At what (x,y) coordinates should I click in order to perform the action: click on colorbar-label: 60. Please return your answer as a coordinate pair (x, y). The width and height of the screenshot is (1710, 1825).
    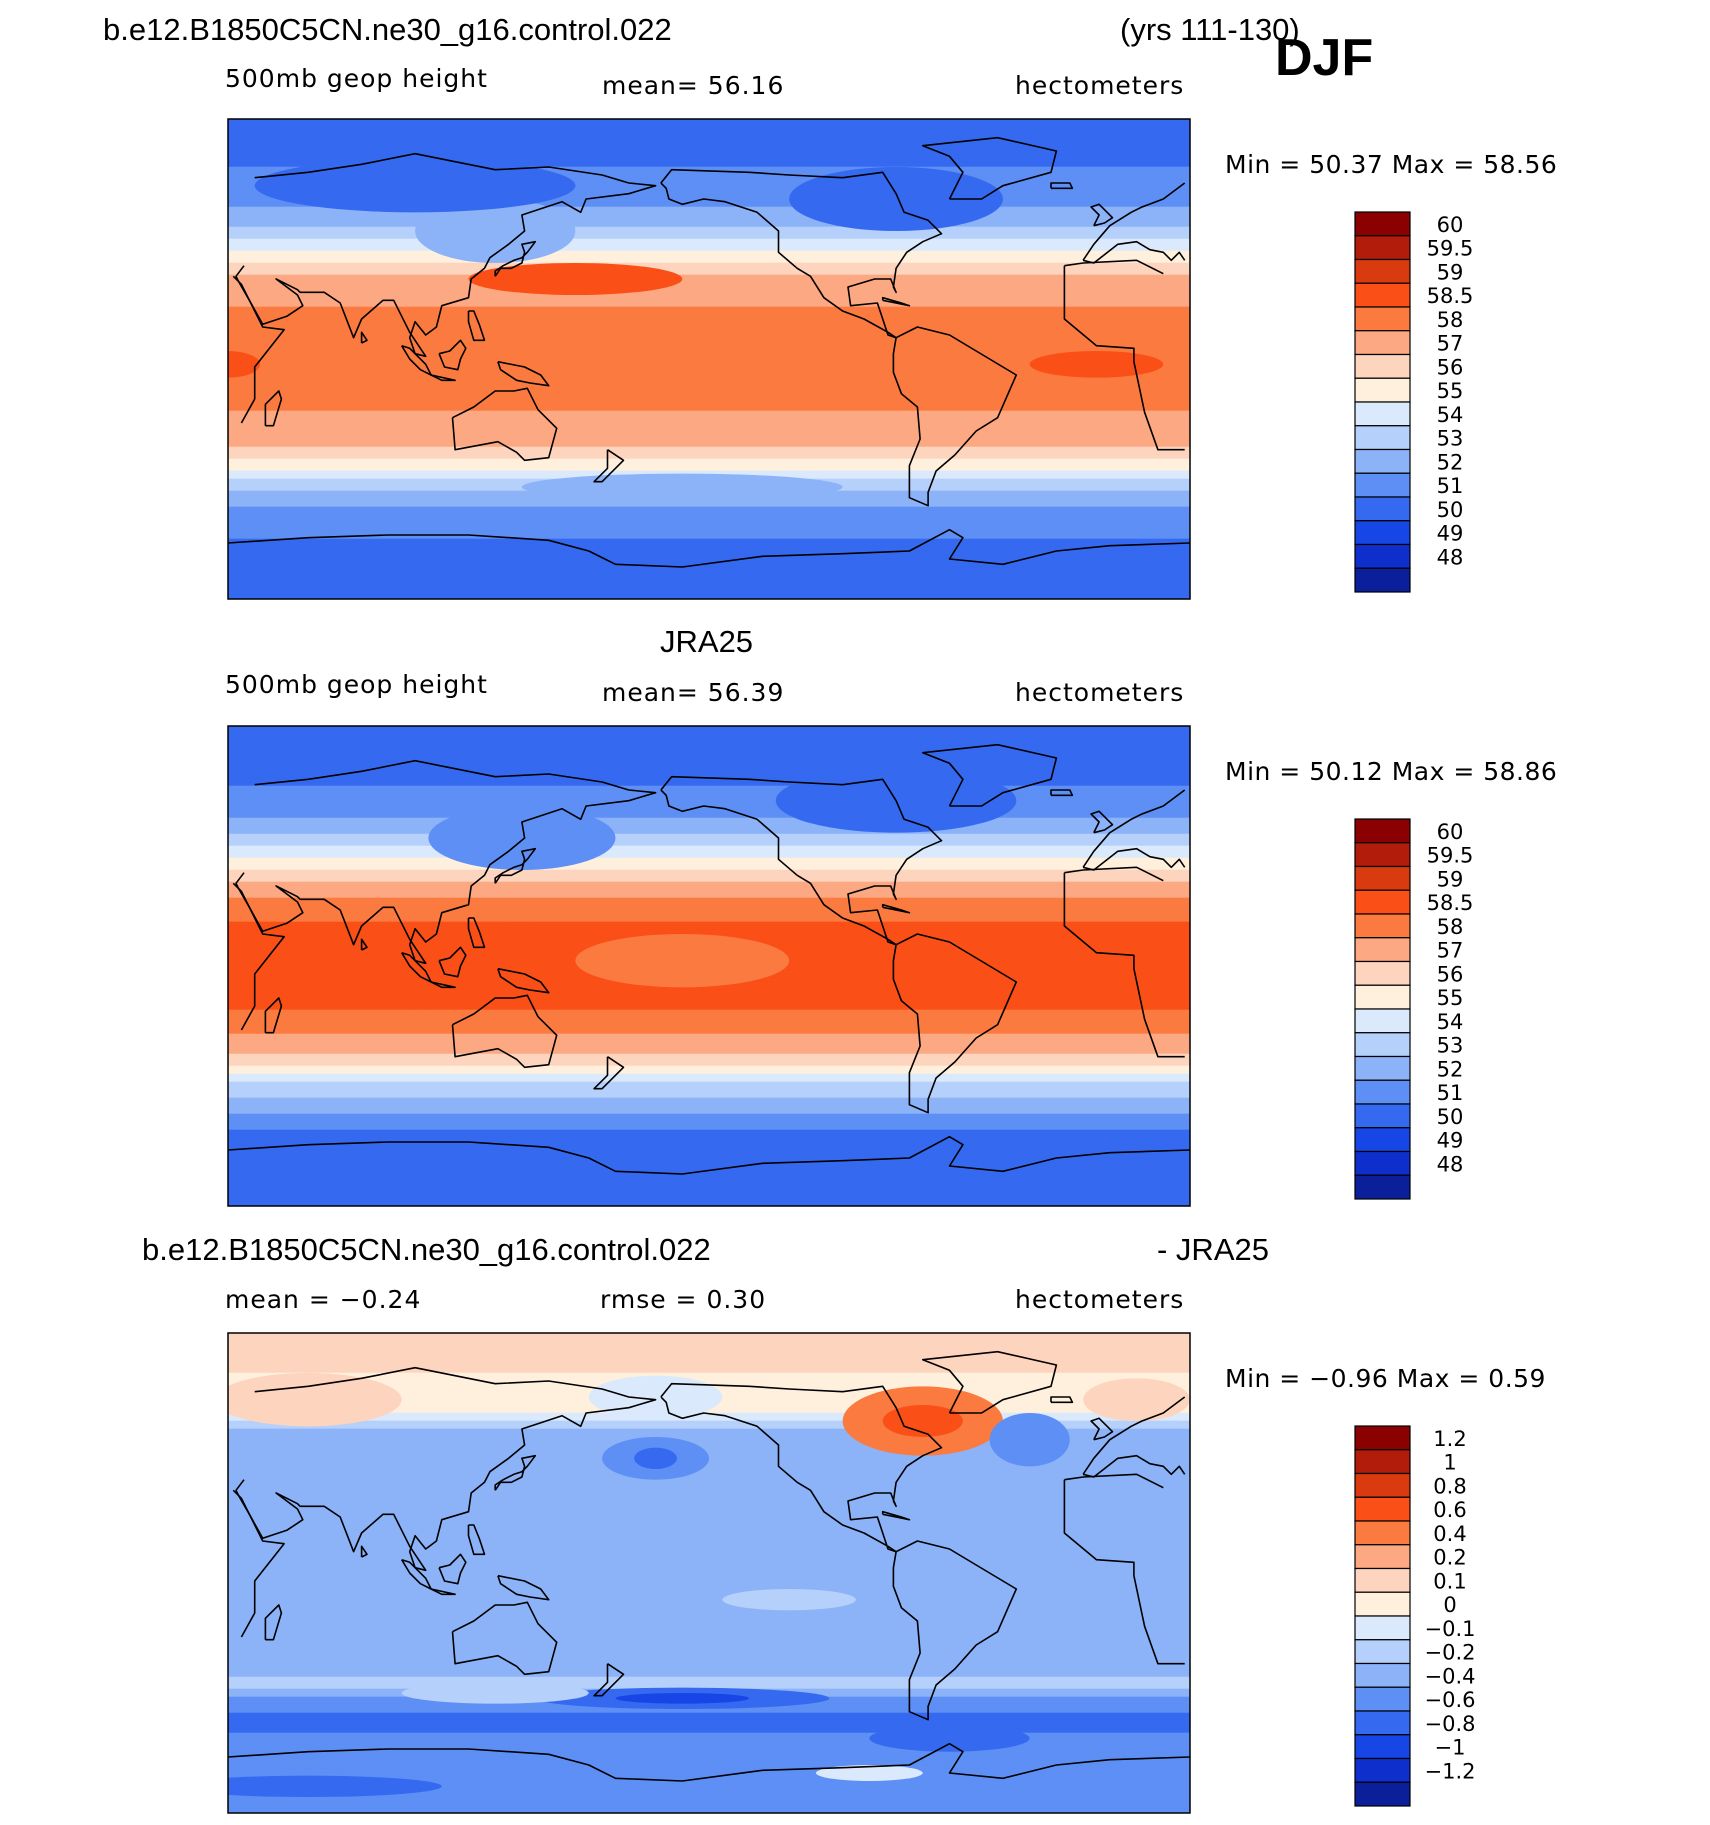
    Looking at the image, I should click on (1450, 225).